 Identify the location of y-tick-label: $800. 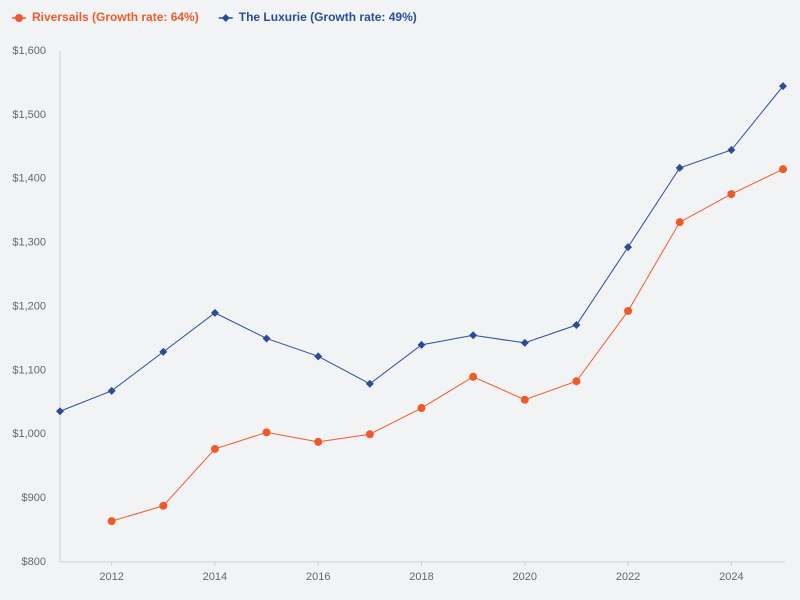
(34, 562).